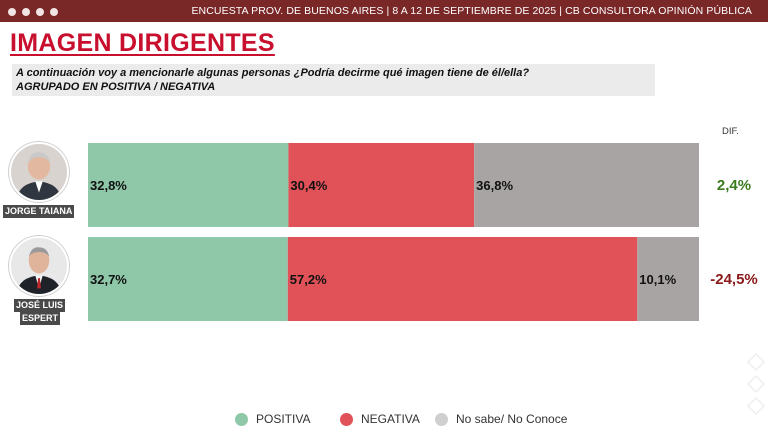 The width and height of the screenshot is (768, 431). What do you see at coordinates (390, 419) in the screenshot?
I see `legend-label: NEGATIVA` at bounding box center [390, 419].